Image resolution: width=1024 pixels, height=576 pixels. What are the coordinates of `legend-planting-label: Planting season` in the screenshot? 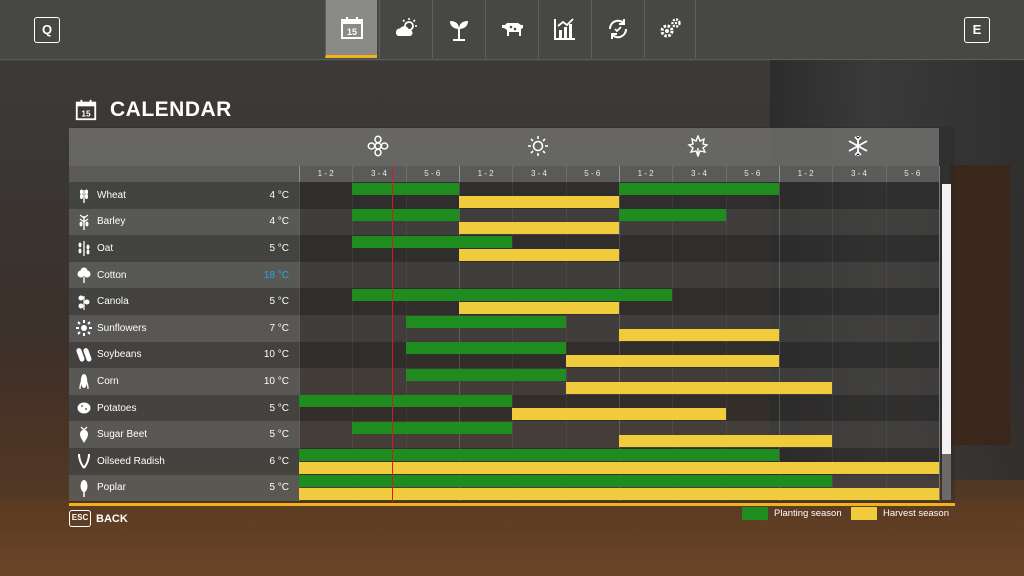 It's located at (808, 513).